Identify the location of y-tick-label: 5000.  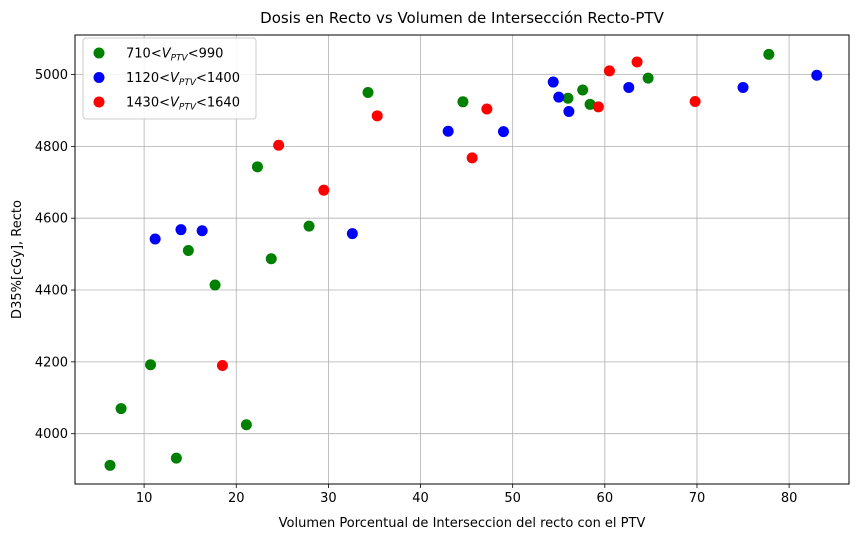
(51, 75).